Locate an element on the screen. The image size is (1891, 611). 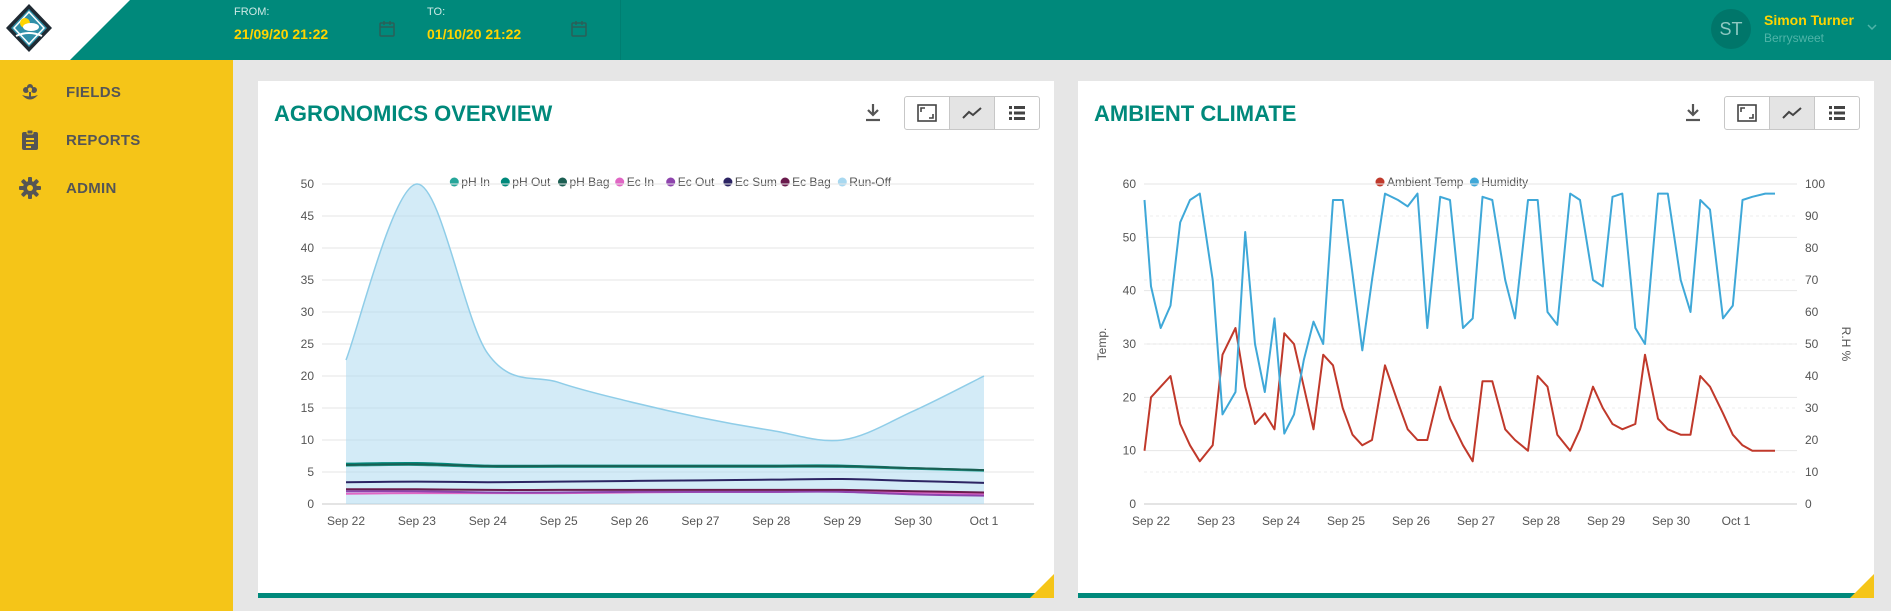
from-date-value: 21/09/20 21:22 is located at coordinates (281, 34).